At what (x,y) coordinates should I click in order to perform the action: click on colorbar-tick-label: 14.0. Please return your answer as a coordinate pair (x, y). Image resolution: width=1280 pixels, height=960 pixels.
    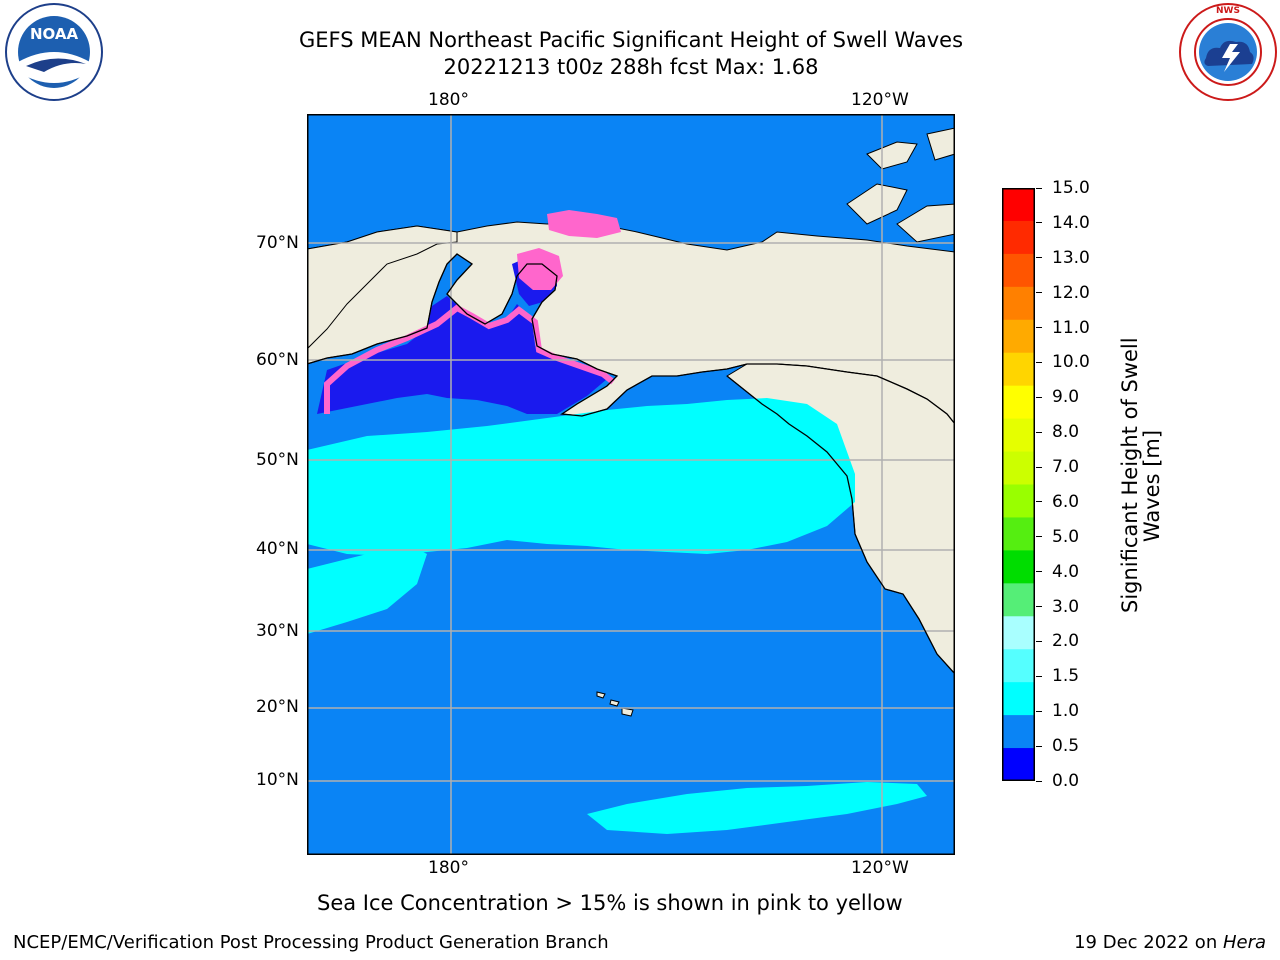
    Looking at the image, I should click on (1071, 222).